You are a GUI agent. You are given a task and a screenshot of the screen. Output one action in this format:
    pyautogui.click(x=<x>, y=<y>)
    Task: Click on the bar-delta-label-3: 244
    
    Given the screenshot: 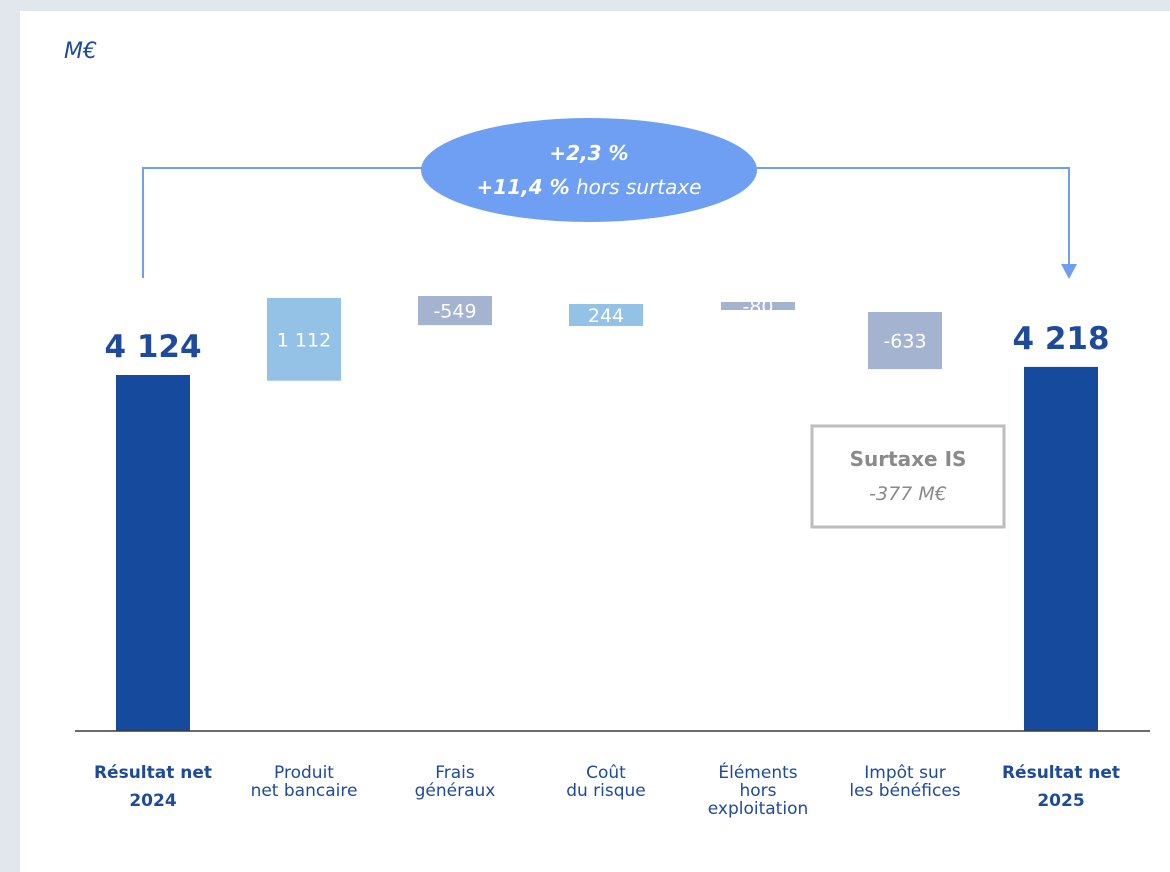 What is the action you would take?
    pyautogui.click(x=606, y=316)
    